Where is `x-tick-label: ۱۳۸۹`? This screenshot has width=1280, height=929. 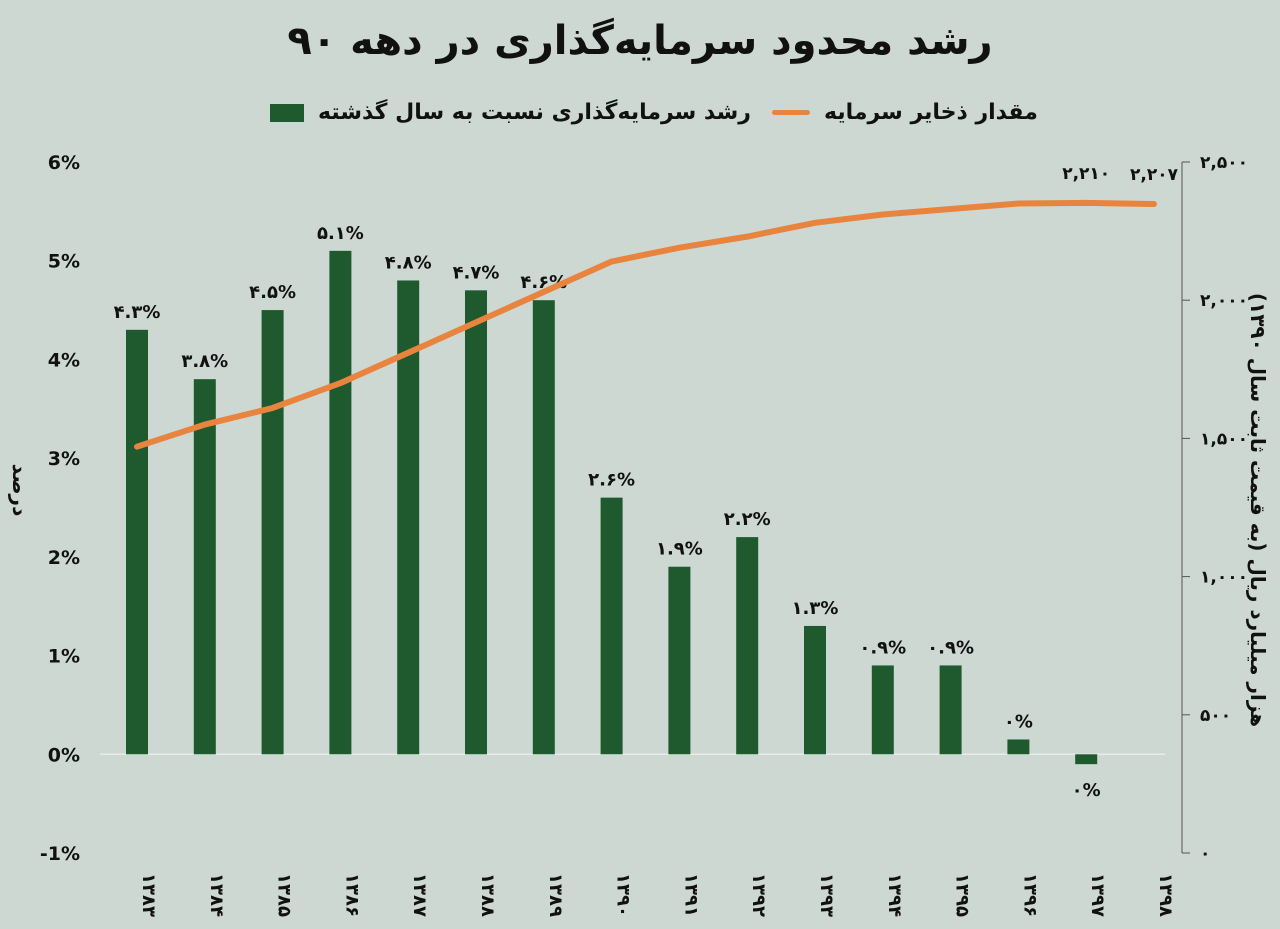 x-tick-label: ۱۳۸۹ is located at coordinates (555, 895).